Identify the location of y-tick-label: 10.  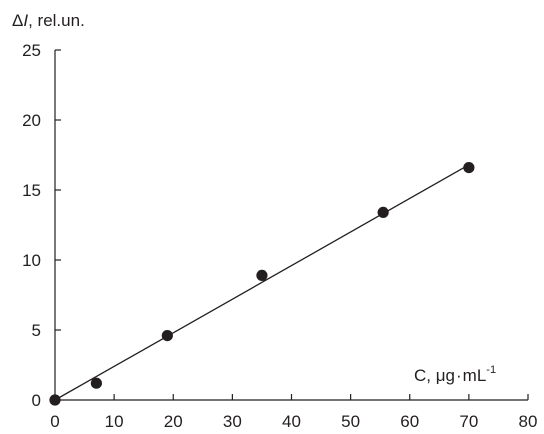
(31, 260).